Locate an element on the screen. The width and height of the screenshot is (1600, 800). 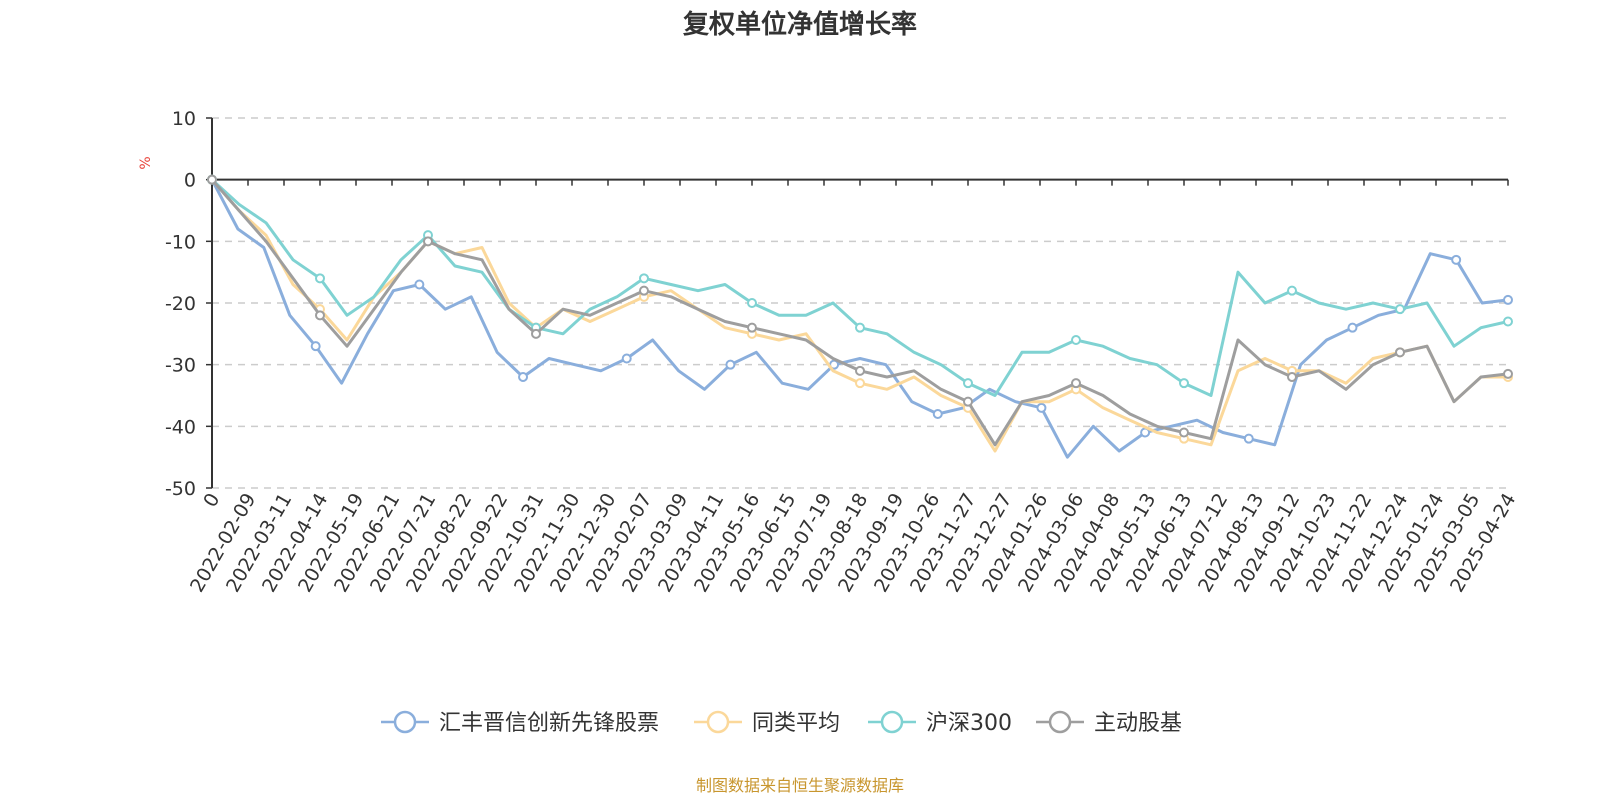
y-tick-label: -30 is located at coordinates (180, 366).